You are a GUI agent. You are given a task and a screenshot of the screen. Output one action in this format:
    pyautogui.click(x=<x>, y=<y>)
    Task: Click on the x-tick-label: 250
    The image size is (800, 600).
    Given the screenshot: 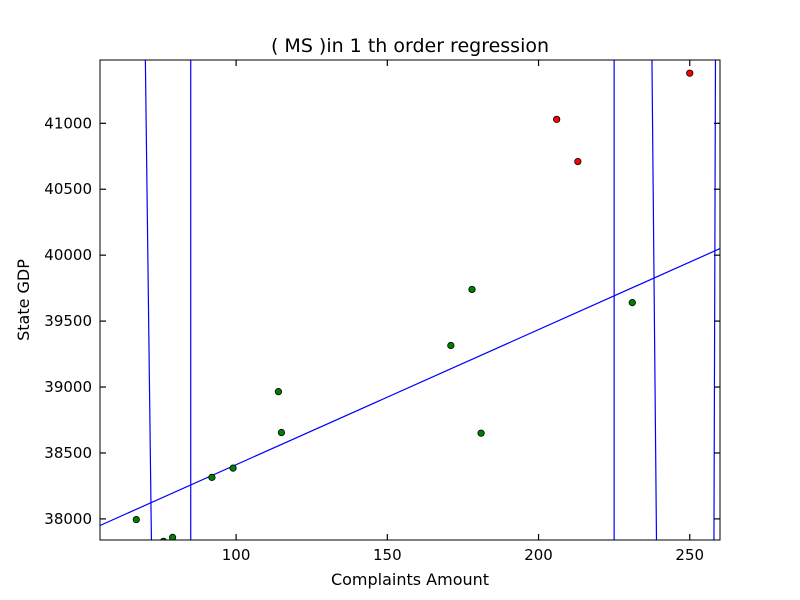 What is the action you would take?
    pyautogui.click(x=689, y=555)
    